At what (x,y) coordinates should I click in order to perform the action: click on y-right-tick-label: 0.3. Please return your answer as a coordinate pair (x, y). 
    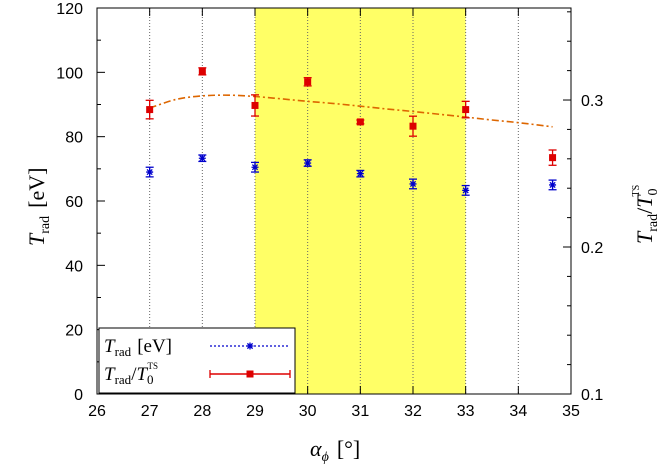
    Looking at the image, I should click on (592, 101).